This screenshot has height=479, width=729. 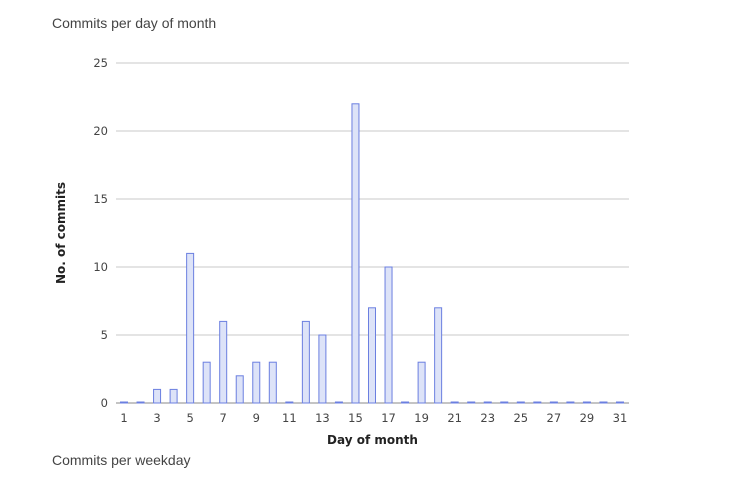 I want to click on x-tick-label: 9, so click(x=256, y=418).